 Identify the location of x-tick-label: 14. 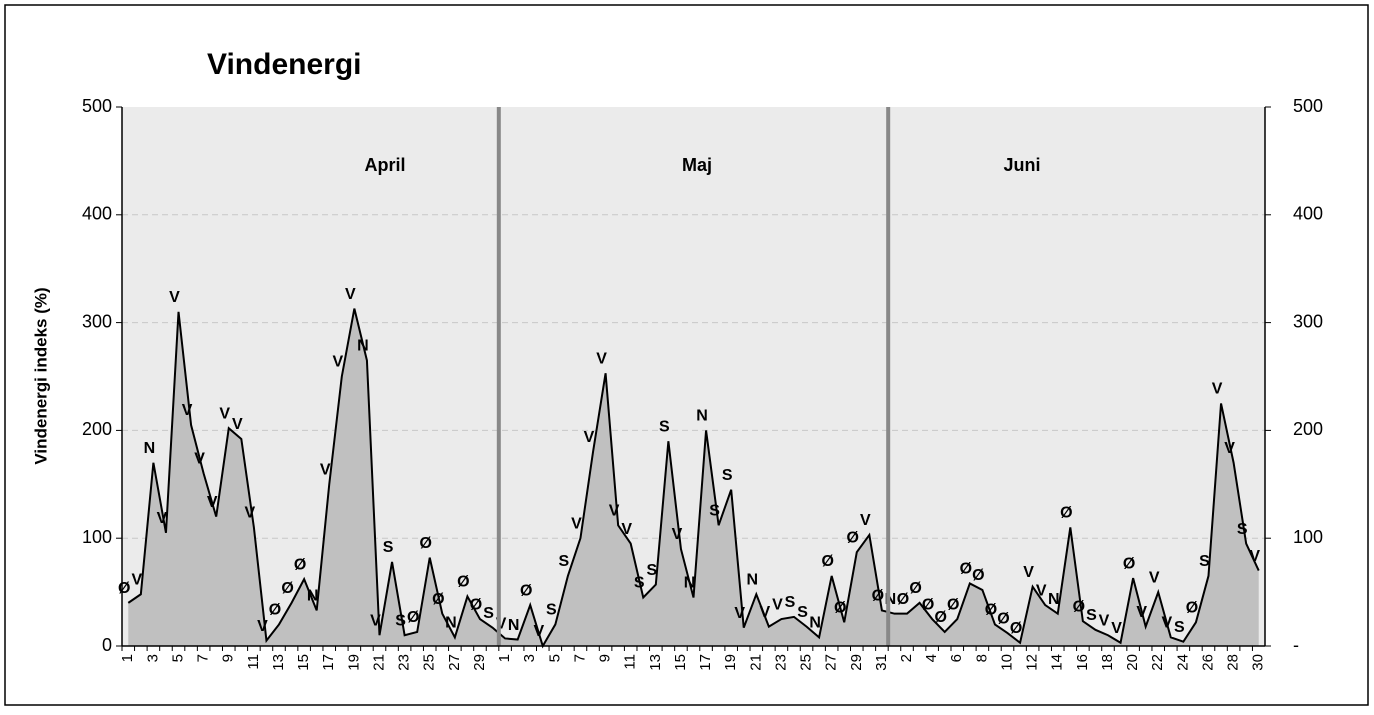
(1057, 662).